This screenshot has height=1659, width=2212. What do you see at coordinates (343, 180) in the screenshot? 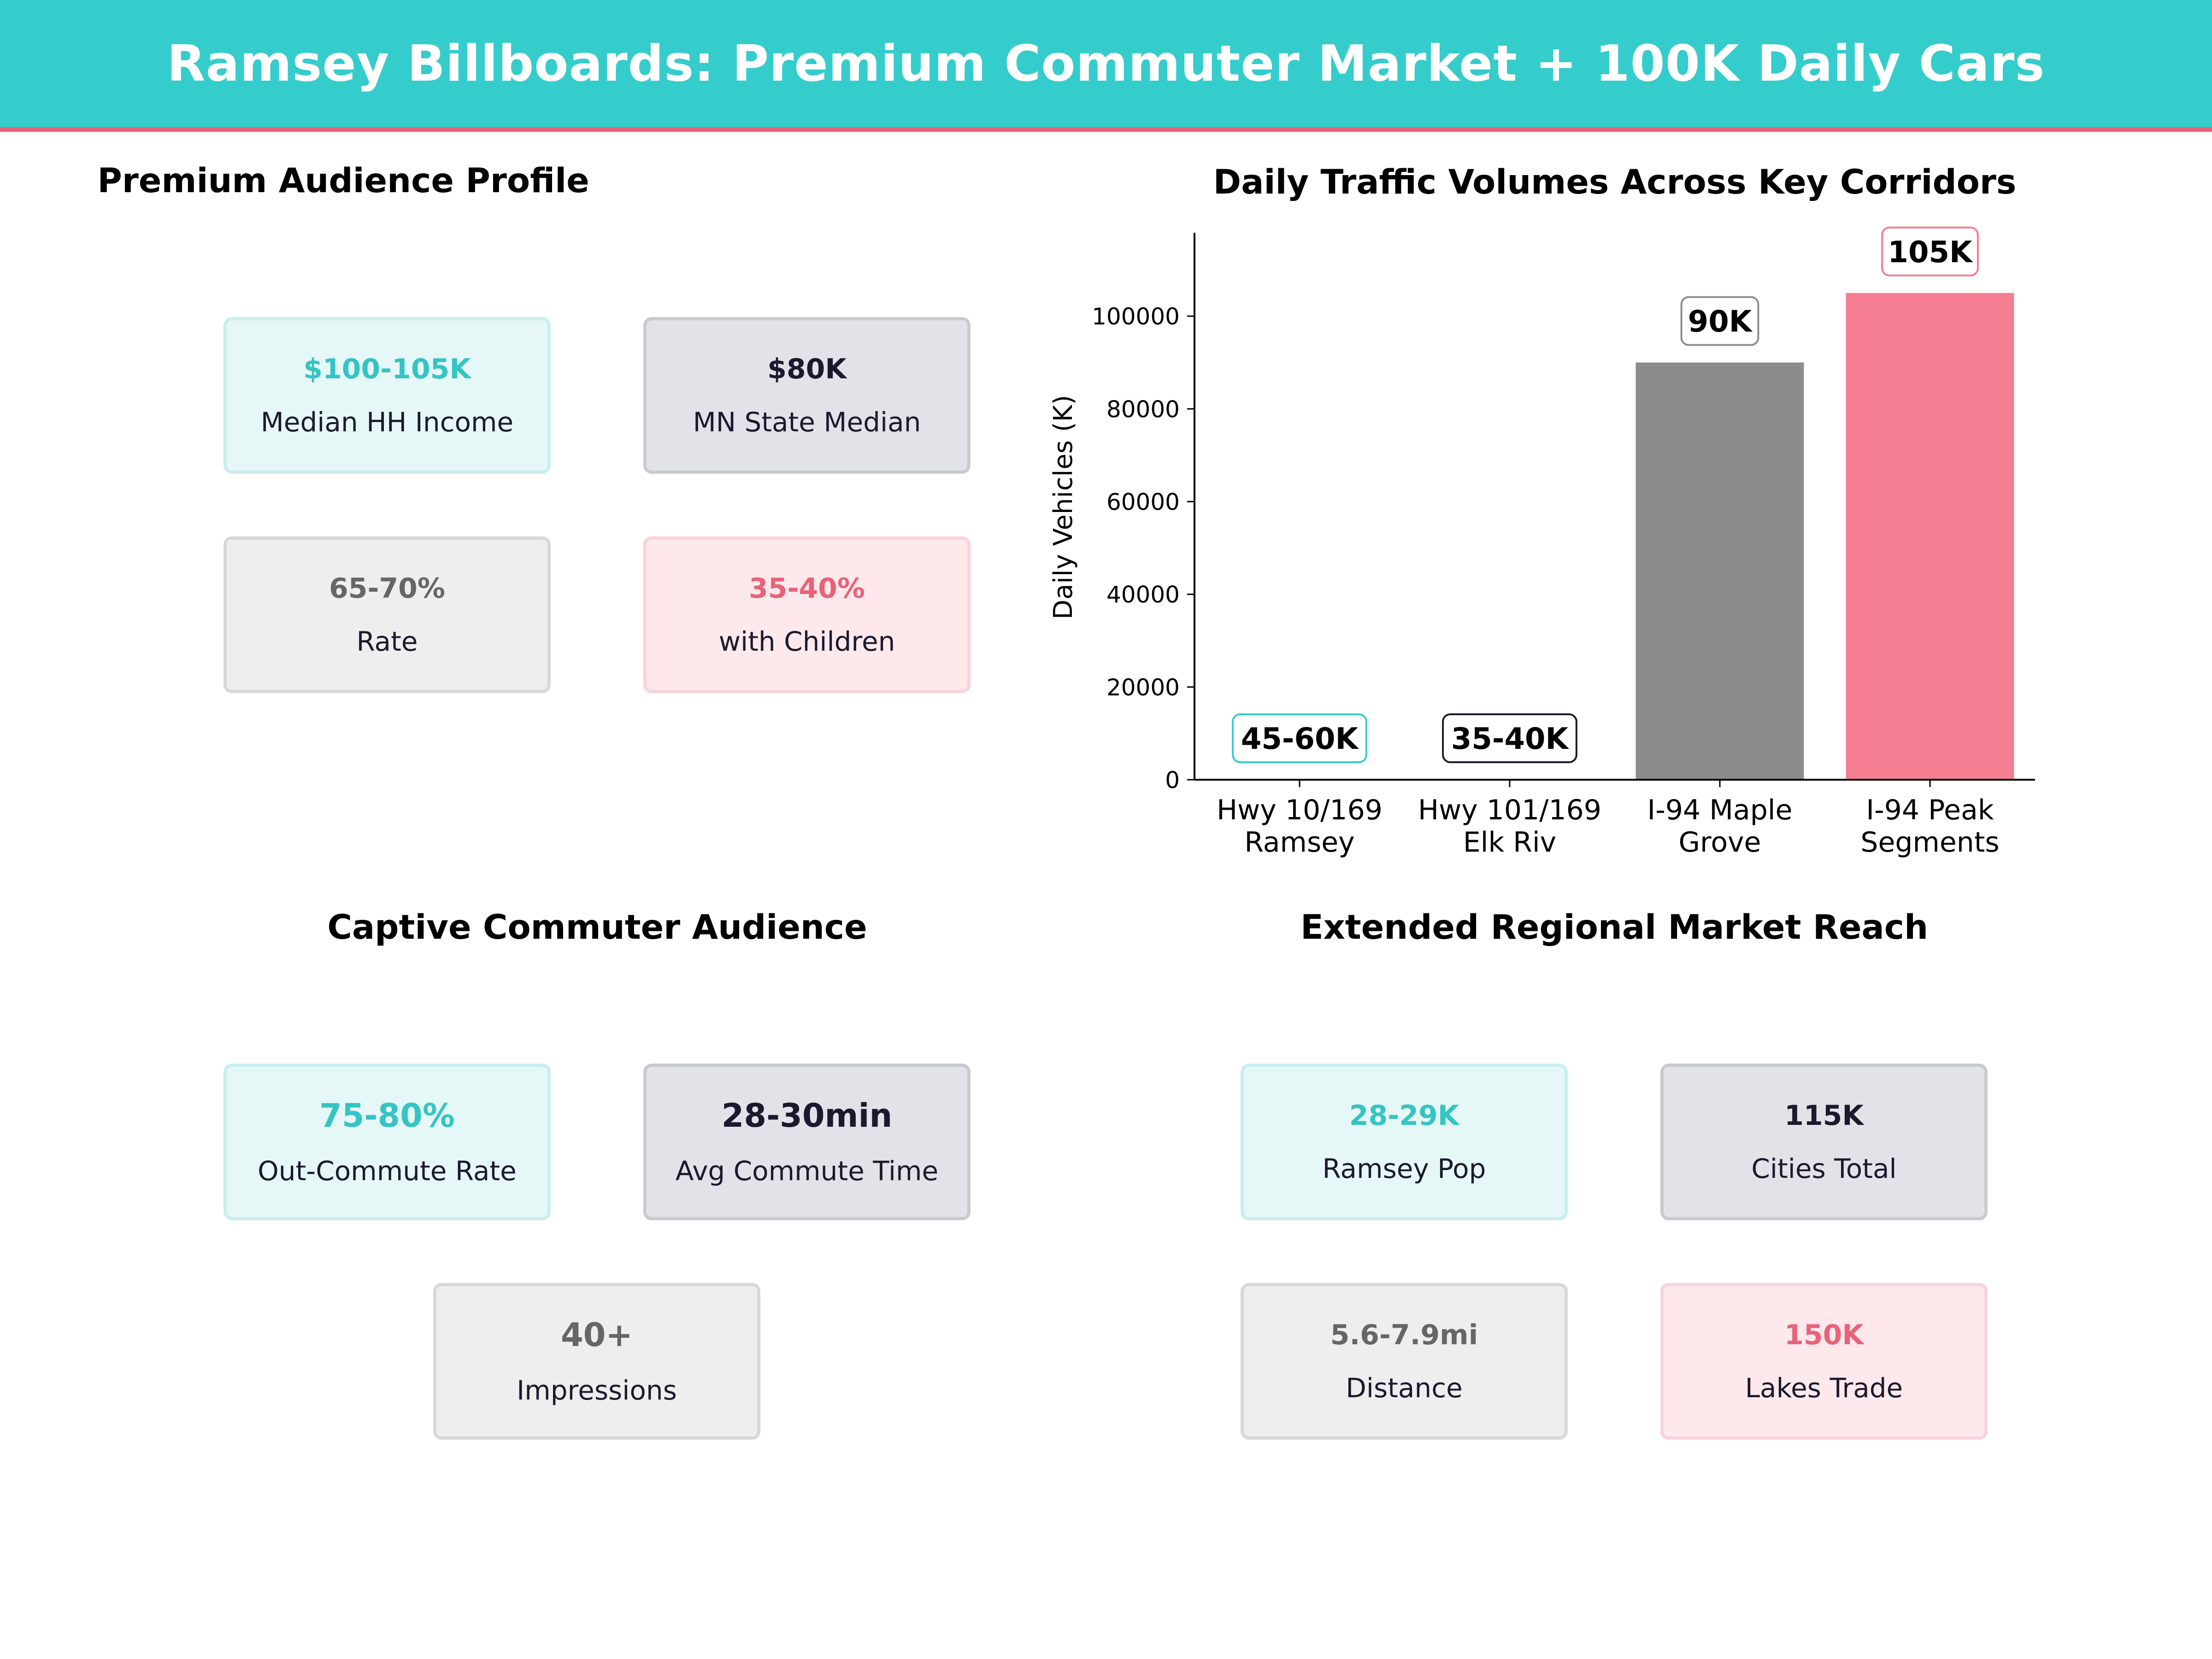
I see `audience-profile-title: Premium Audience Profile` at bounding box center [343, 180].